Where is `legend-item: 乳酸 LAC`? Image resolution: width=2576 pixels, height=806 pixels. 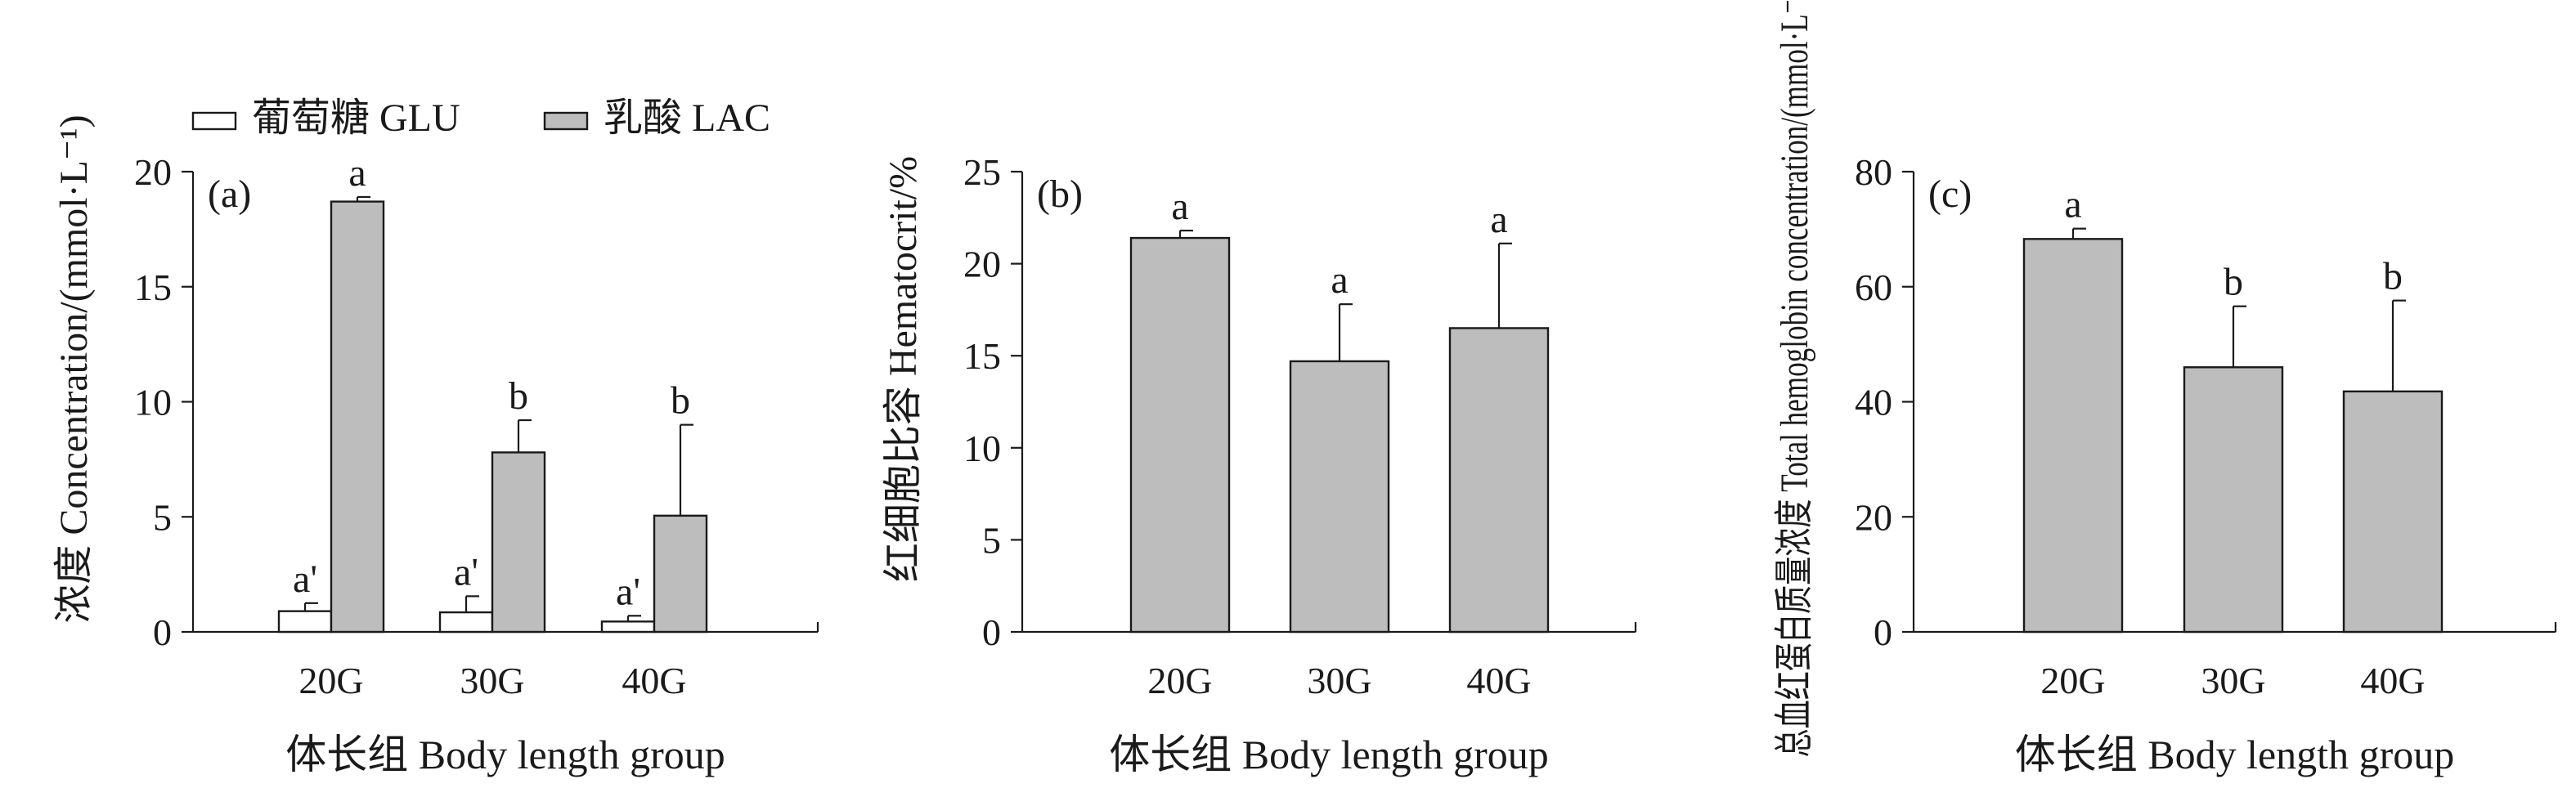
legend-item: 乳酸 LAC is located at coordinates (656, 118).